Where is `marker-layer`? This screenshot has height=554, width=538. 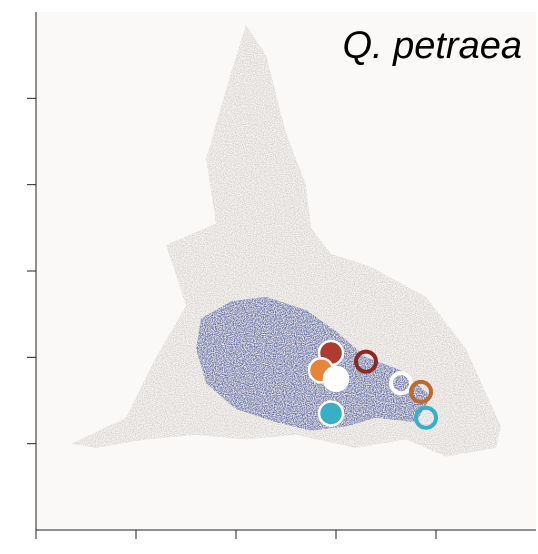
marker-layer is located at coordinates (372, 384).